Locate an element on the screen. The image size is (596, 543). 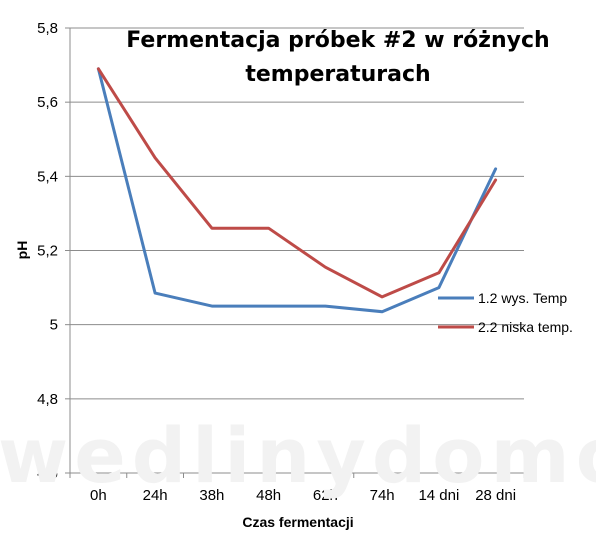
y-axis-title: pH is located at coordinates (22, 250).